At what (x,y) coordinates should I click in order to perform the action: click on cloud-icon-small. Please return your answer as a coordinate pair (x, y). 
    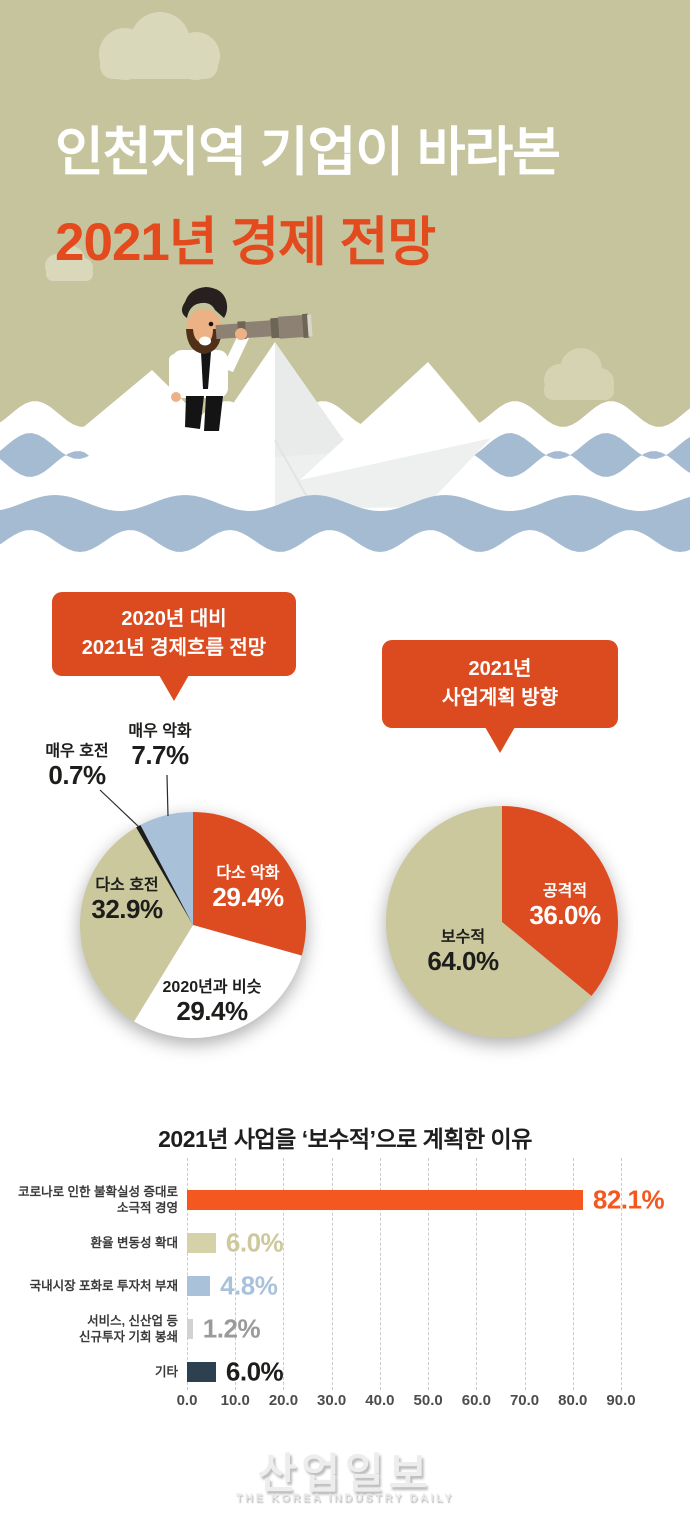
    Looking at the image, I should click on (69, 263).